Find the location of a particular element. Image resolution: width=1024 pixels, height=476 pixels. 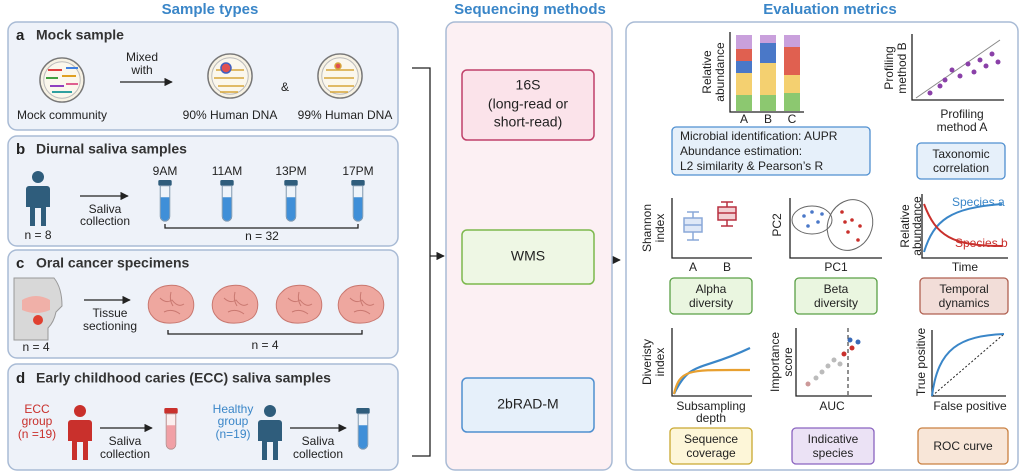

axis-label: Shannon is located at coordinates (647, 228).